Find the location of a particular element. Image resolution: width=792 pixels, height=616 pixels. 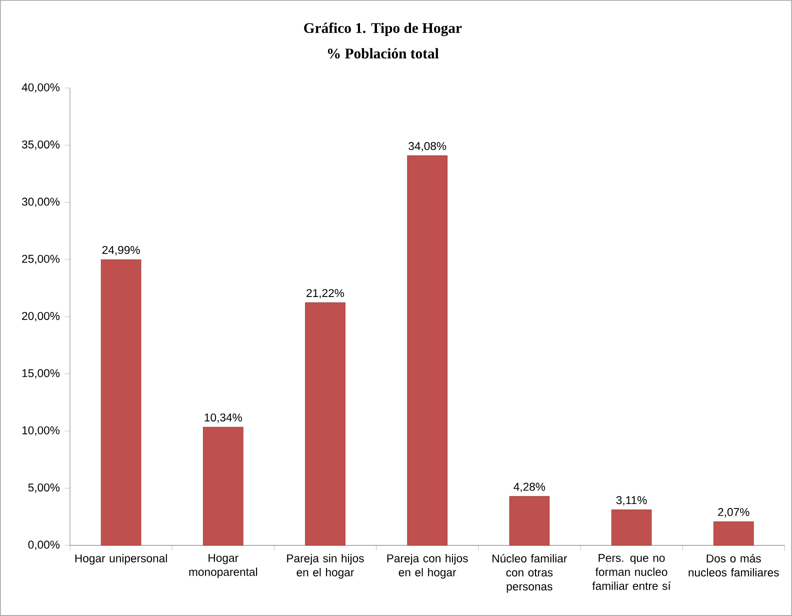

data-label: 4,28% is located at coordinates (530, 487).